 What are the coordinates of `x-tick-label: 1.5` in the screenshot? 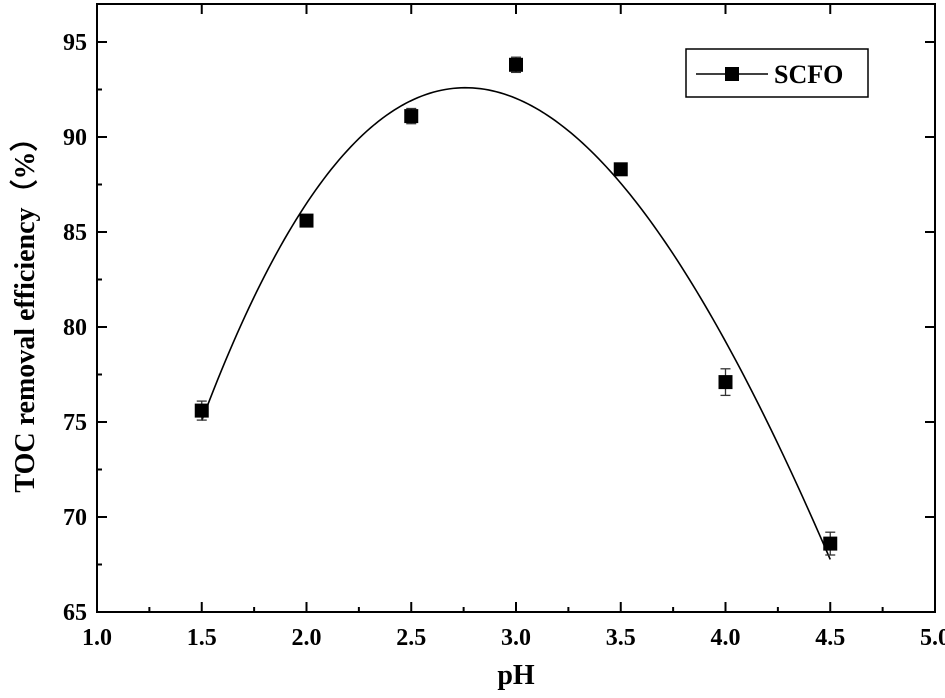 It's located at (202, 638).